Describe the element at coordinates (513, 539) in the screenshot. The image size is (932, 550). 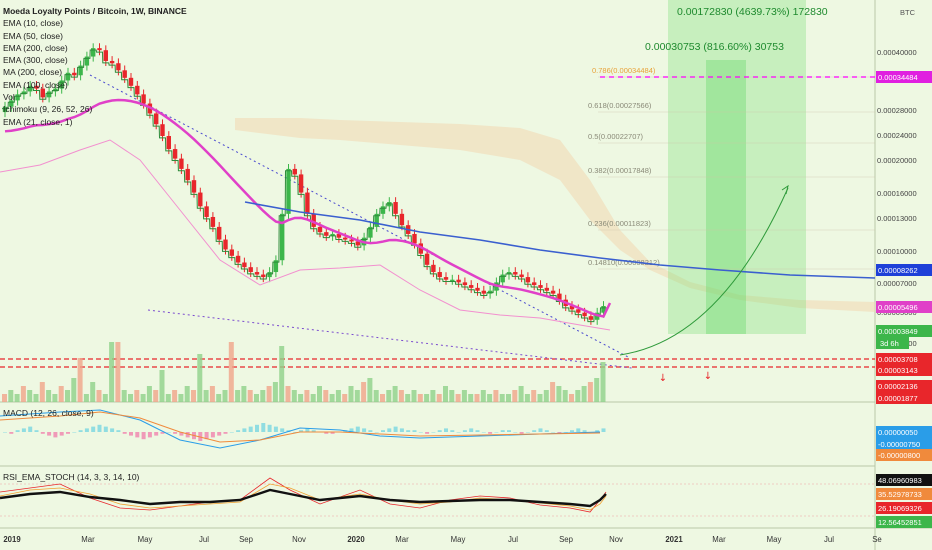
I see `x-tick-label: Jul` at that location.